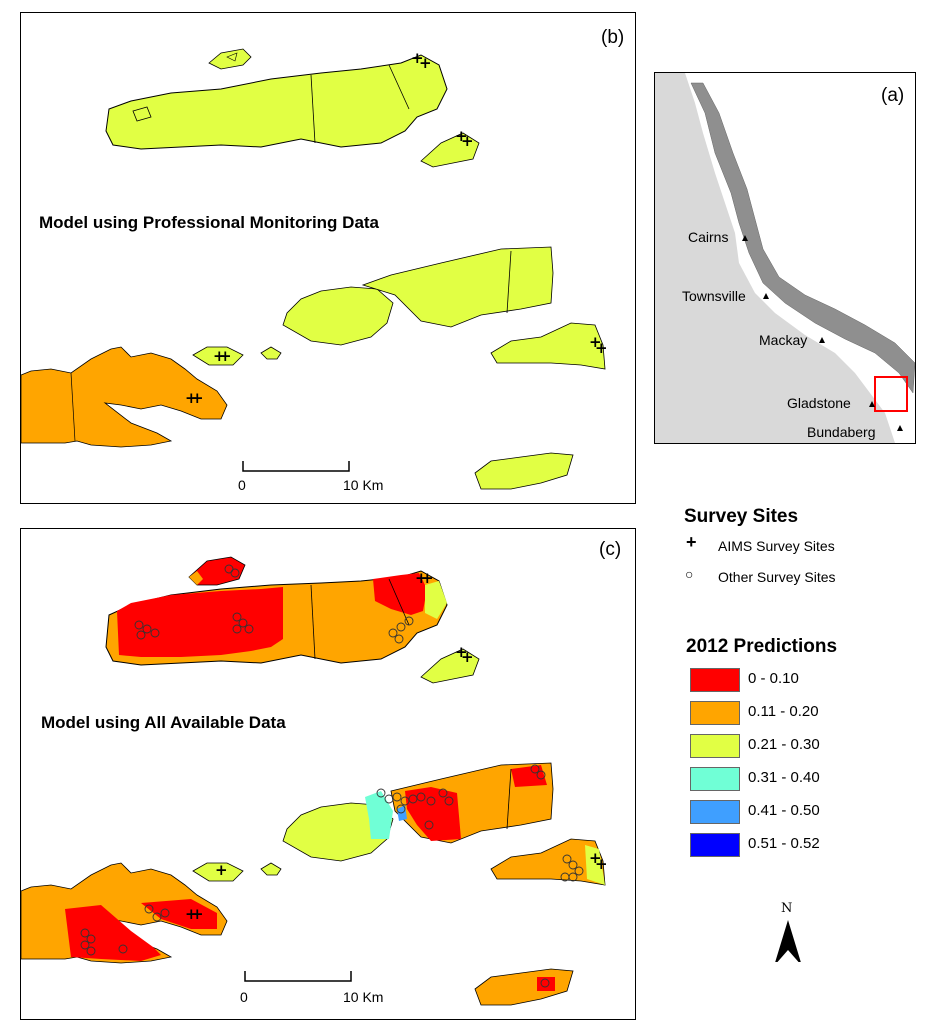  Describe the element at coordinates (786, 908) in the screenshot. I see `north-label: N` at that location.